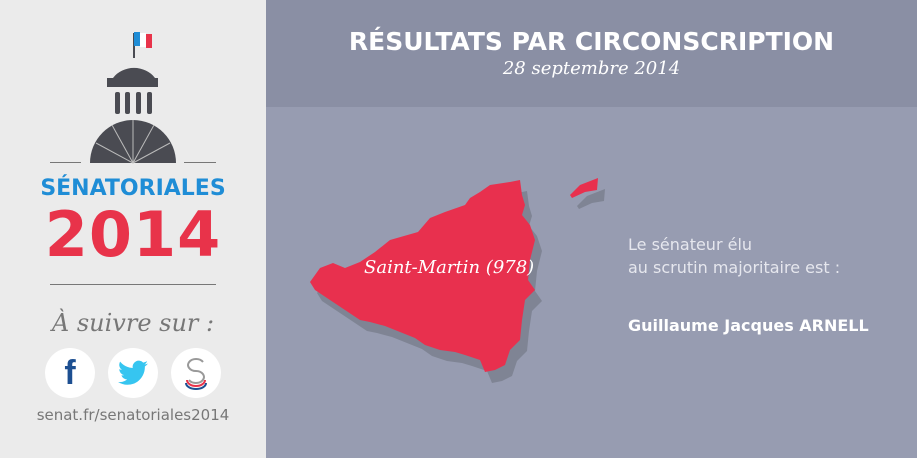 The image size is (917, 458). Describe the element at coordinates (133, 415) in the screenshot. I see `website-link: senat.fr/senatoriales2014` at that location.